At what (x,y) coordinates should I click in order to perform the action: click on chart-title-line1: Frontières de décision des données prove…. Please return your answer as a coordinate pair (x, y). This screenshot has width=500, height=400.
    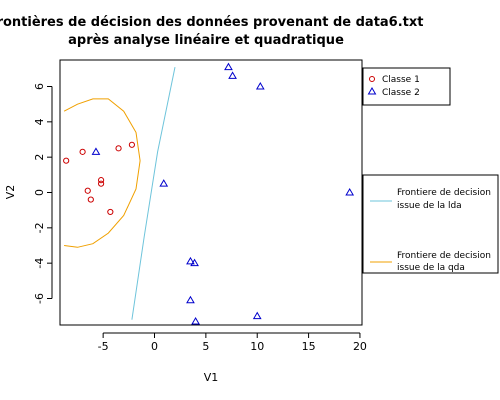
    Looking at the image, I should click on (211, 22).